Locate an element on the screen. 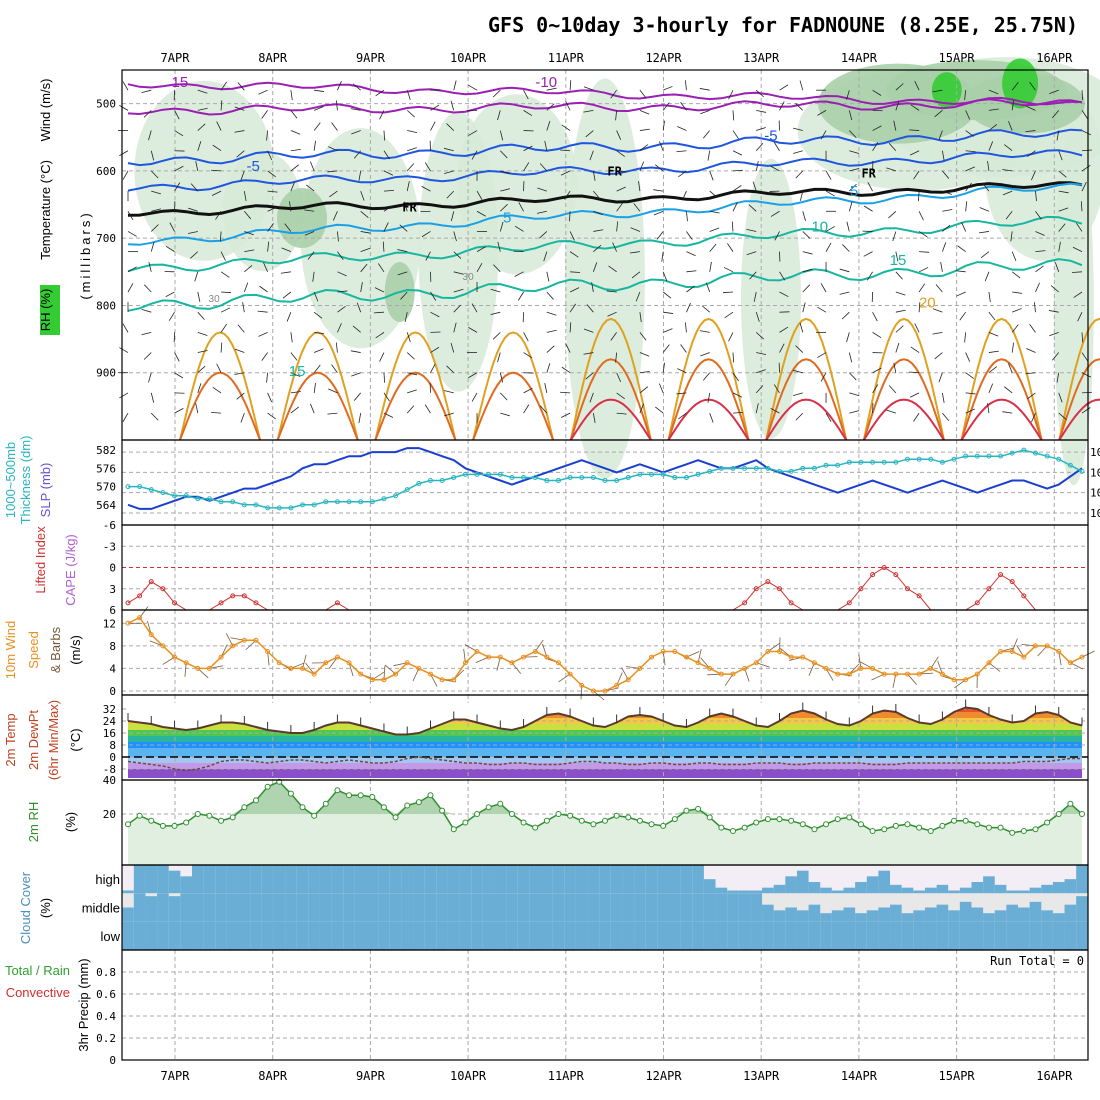 This screenshot has height=1100, width=1100. cloud-high-cell-empty is located at coordinates (826, 879).